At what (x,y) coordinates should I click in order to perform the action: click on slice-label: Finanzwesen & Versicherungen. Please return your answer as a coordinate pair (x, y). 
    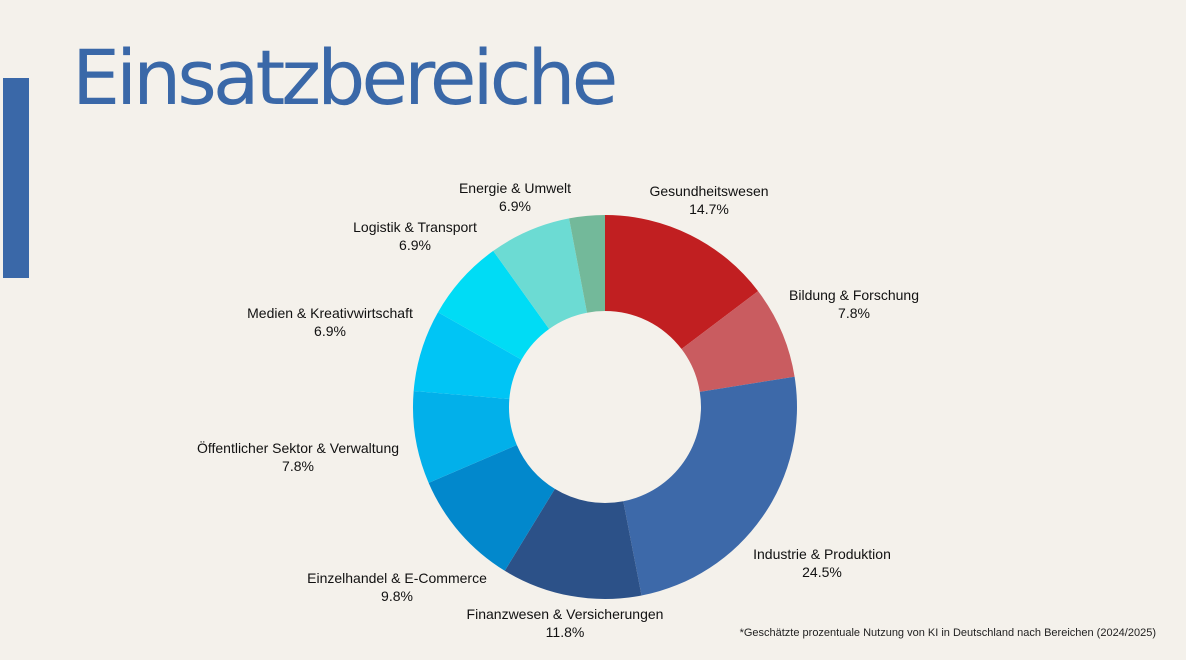
    Looking at the image, I should click on (565, 614).